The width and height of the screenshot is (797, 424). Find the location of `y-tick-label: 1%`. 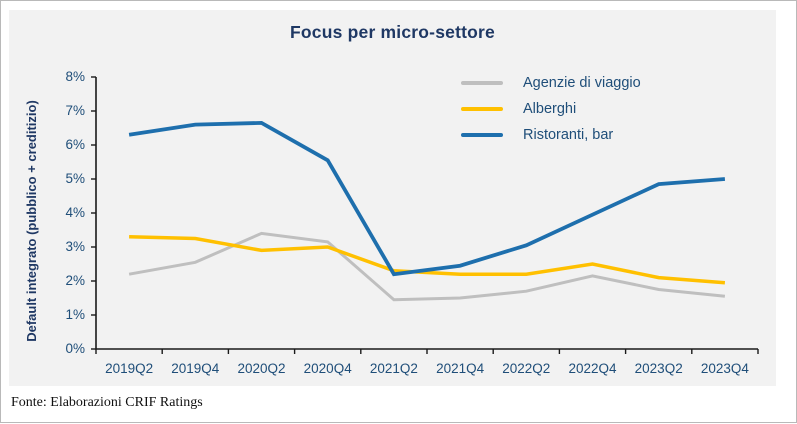

y-tick-label: 1% is located at coordinates (75, 314).